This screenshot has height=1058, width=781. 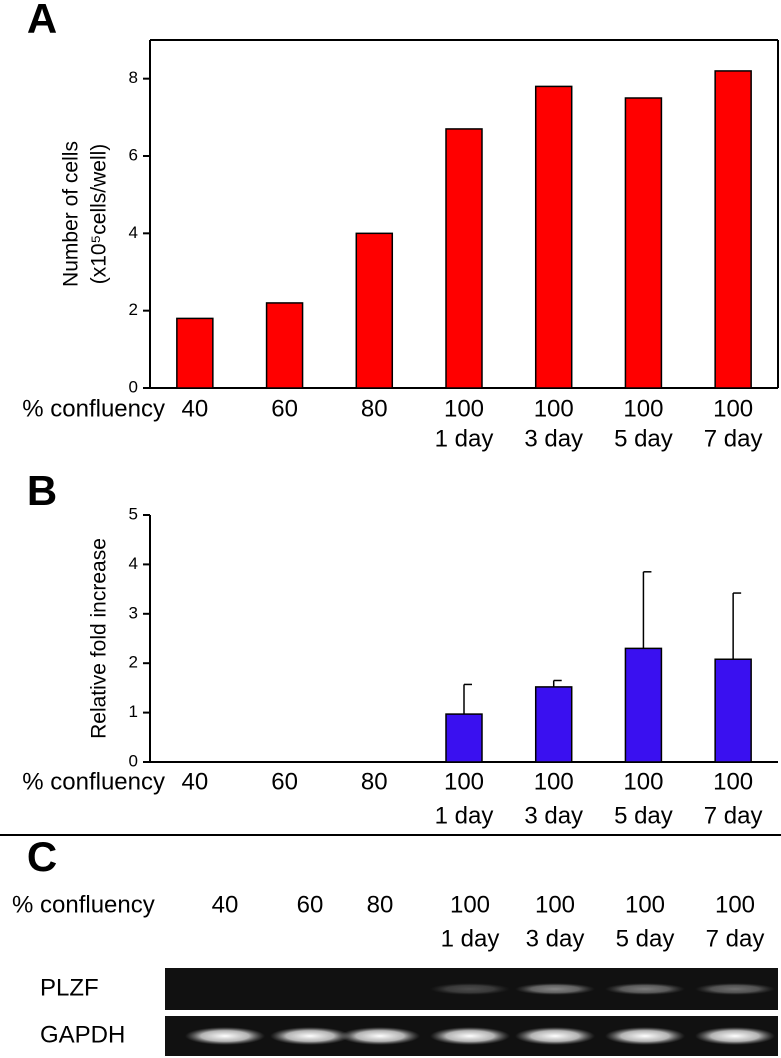 What do you see at coordinates (42, 856) in the screenshot?
I see `panel-label: C` at bounding box center [42, 856].